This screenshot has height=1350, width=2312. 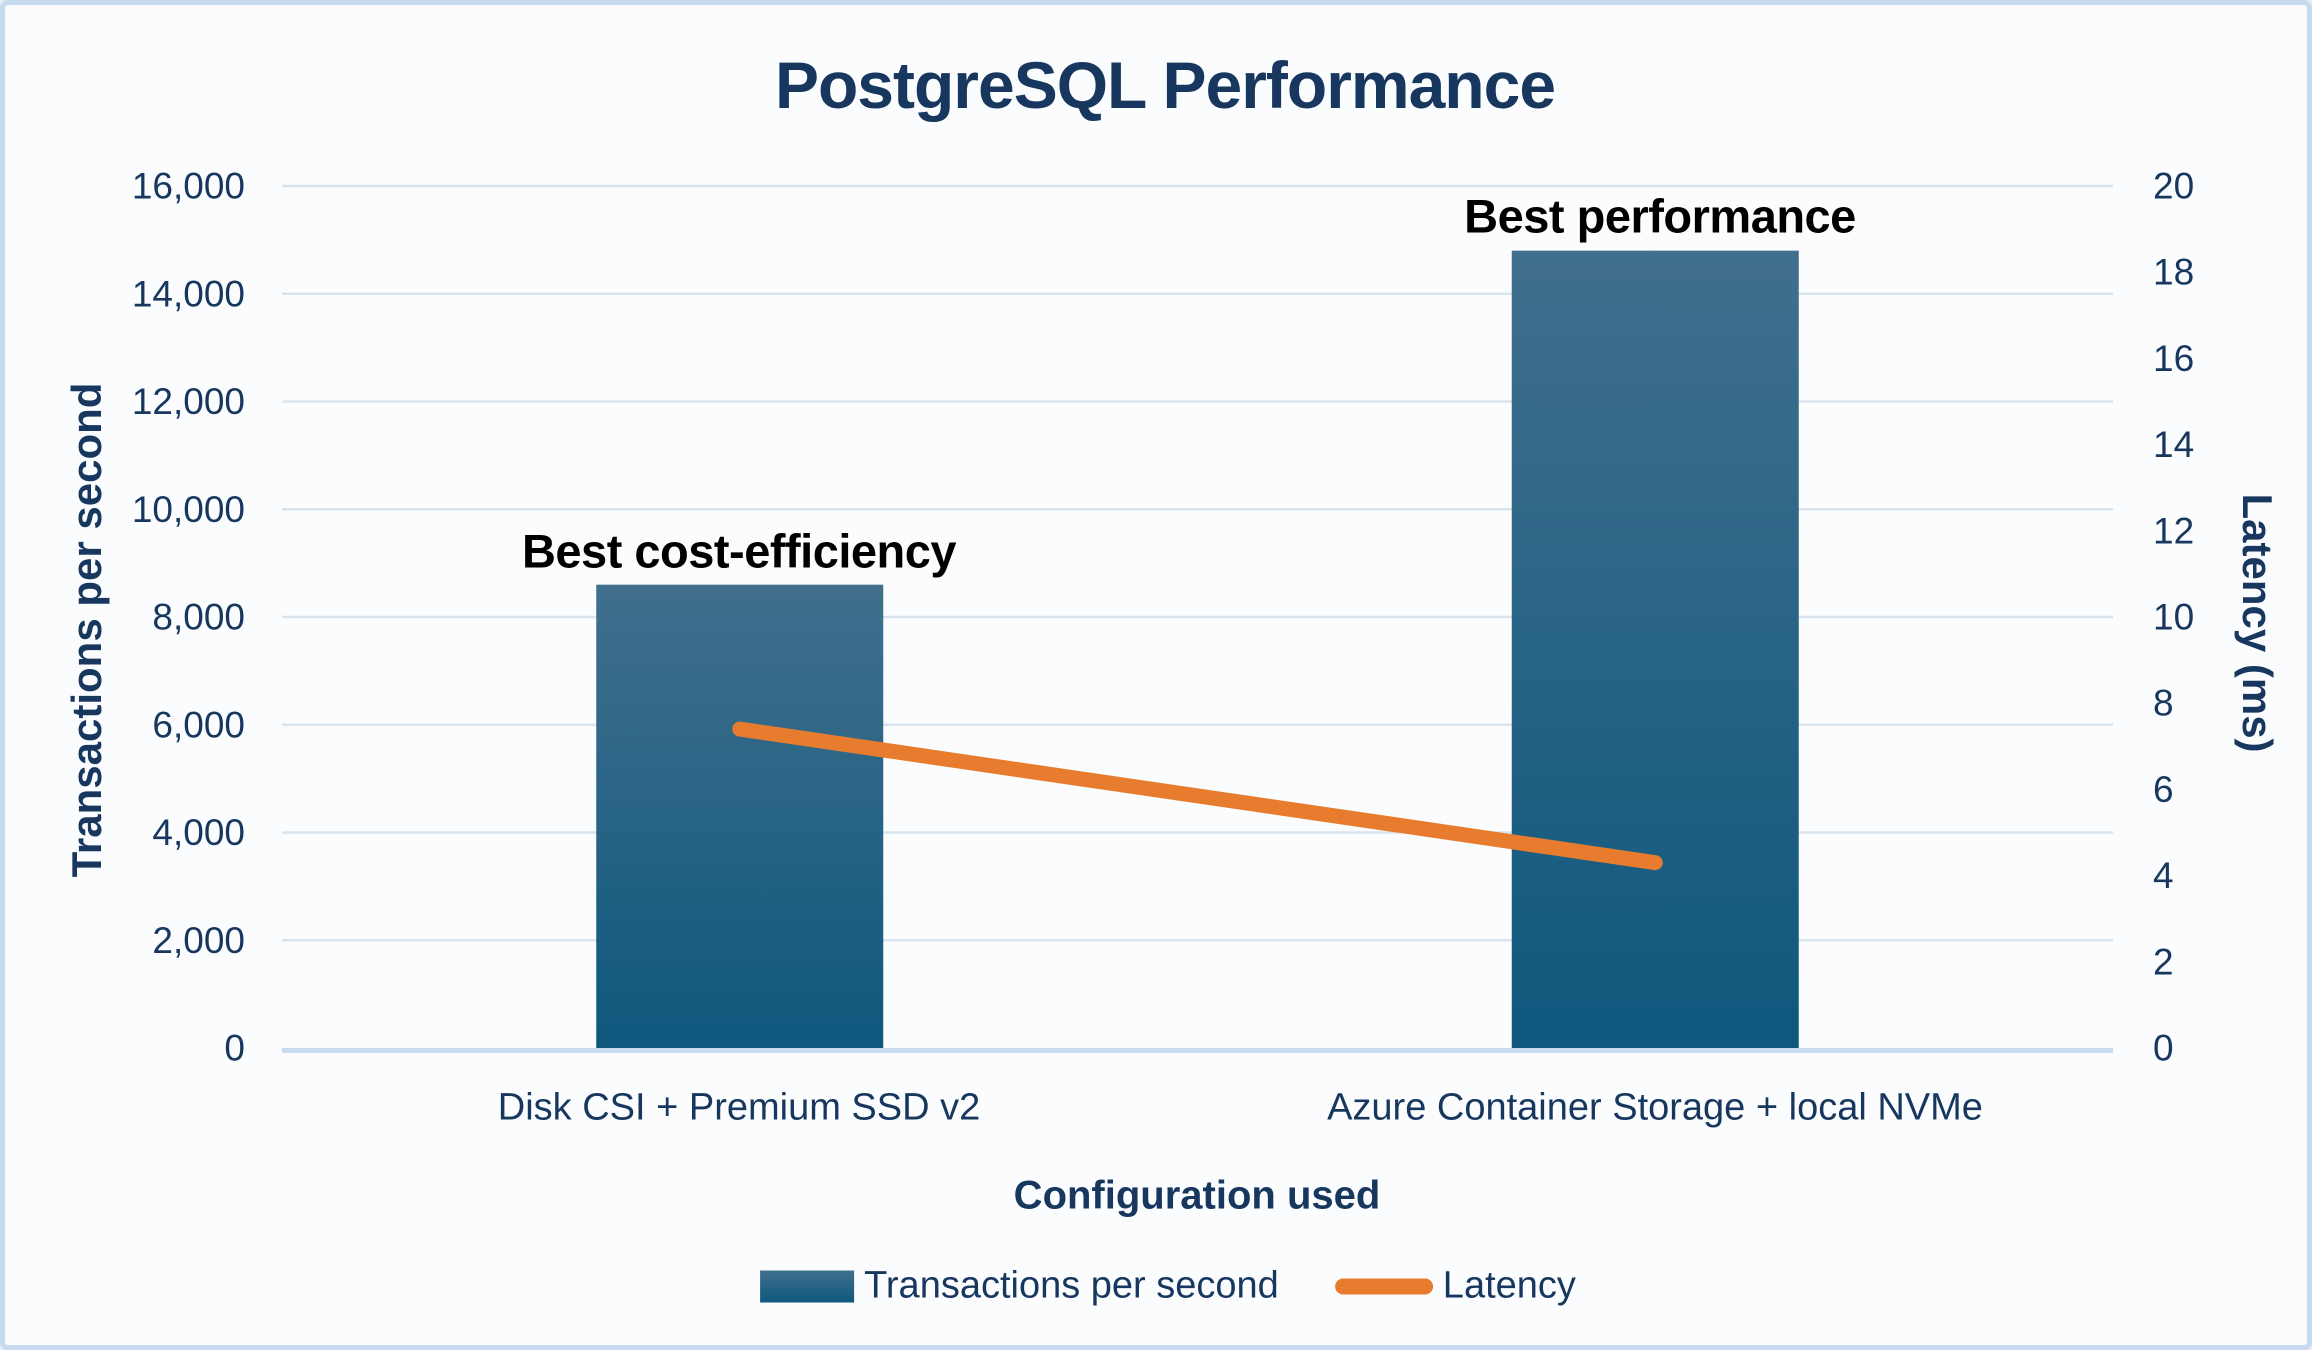 I want to click on left-axis-tick: 10,000, so click(x=188, y=509).